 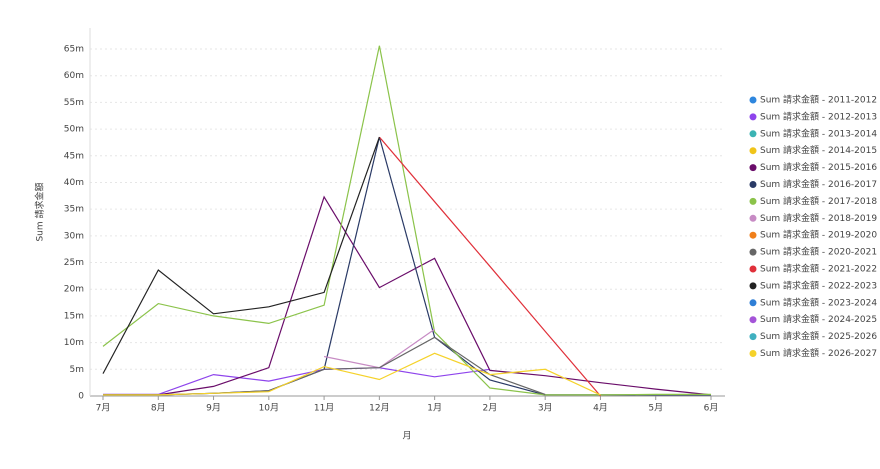 I want to click on x-tick-label: 10月, so click(x=269, y=408).